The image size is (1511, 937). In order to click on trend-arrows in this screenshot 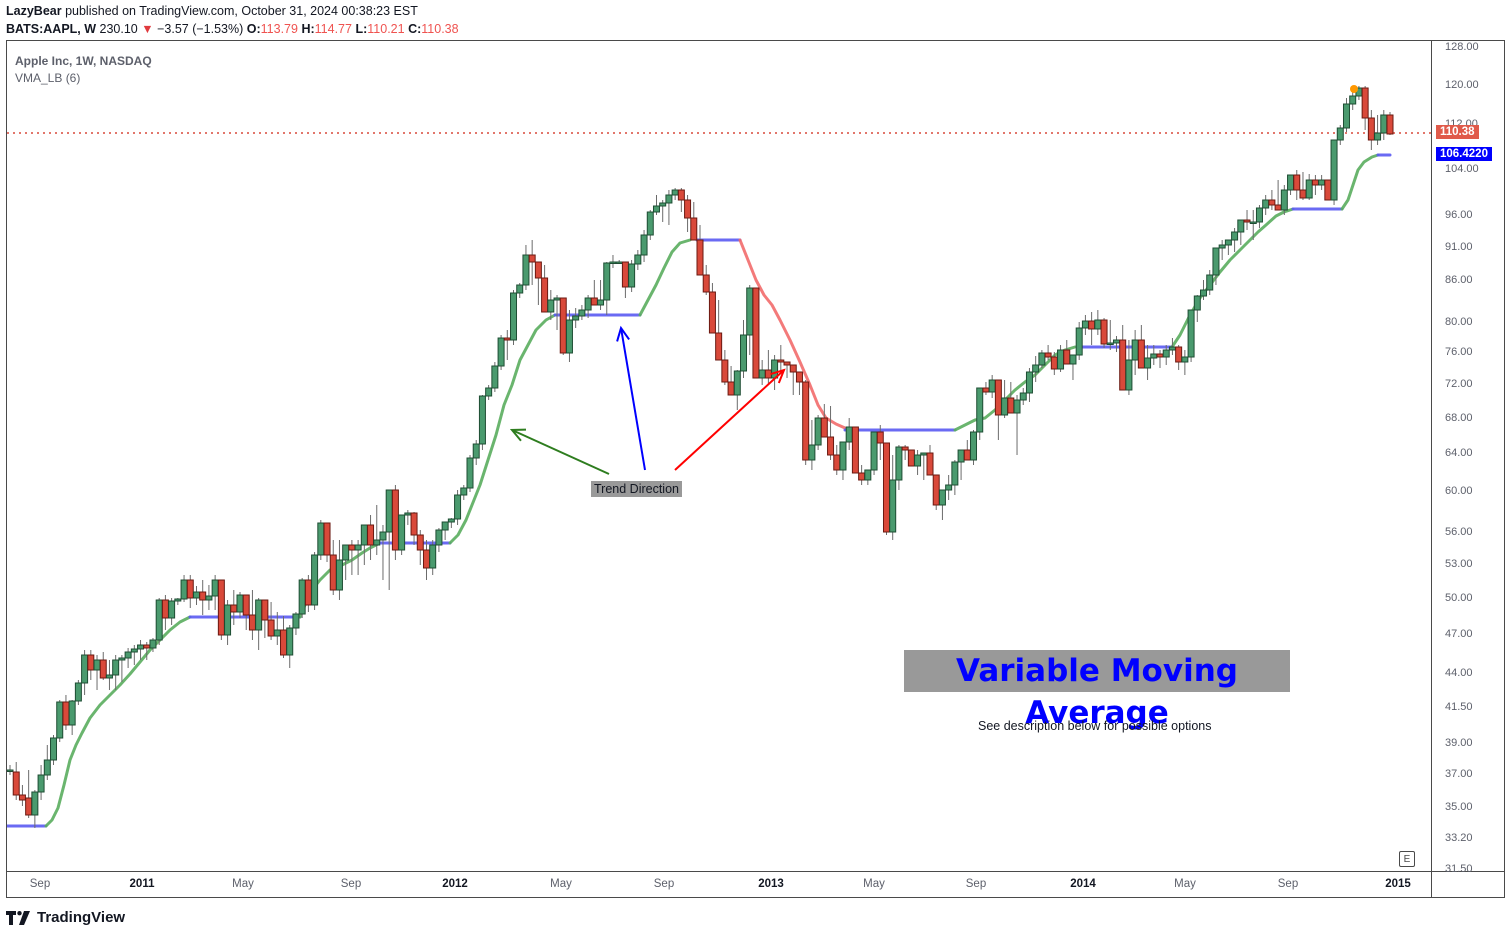, I will do `click(647, 400)`.